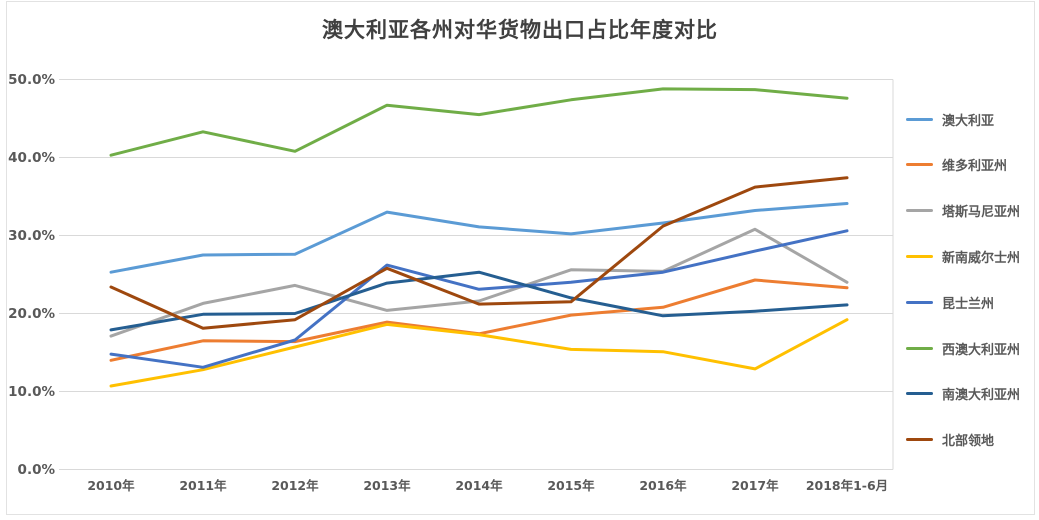 The width and height of the screenshot is (1039, 520). What do you see at coordinates (31, 158) in the screenshot?
I see `y-axis-tick-label: 40.0%` at bounding box center [31, 158].